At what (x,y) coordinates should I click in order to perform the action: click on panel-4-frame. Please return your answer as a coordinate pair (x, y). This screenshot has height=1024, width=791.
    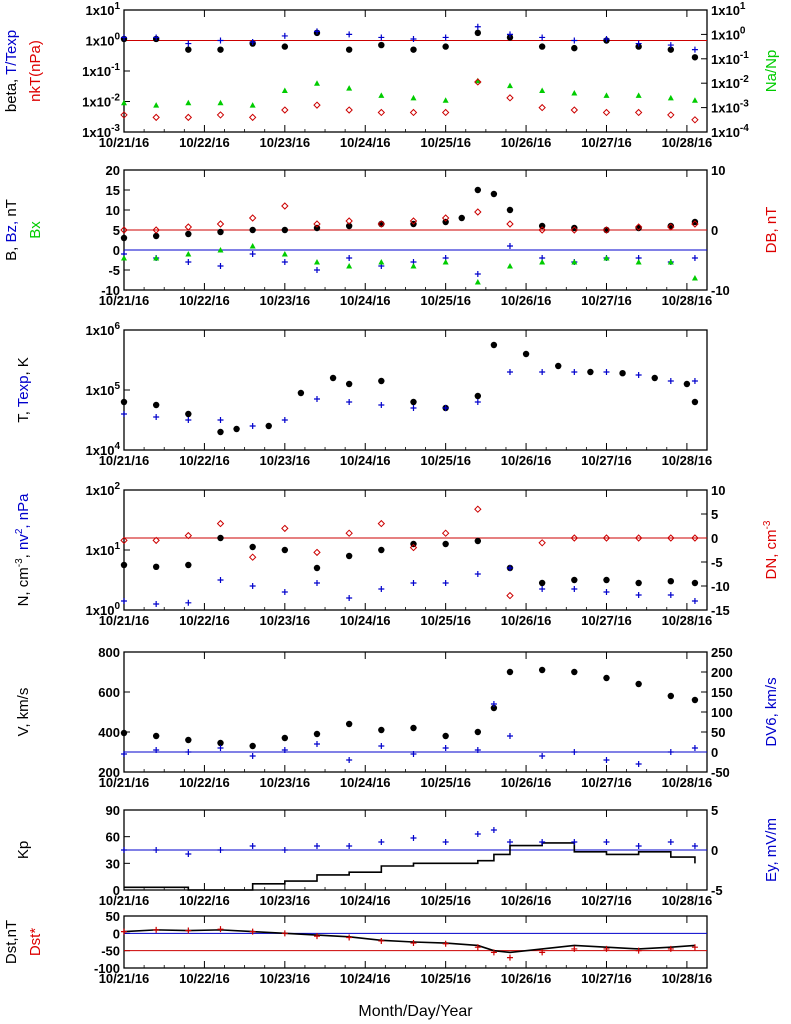
    Looking at the image, I should click on (415, 550).